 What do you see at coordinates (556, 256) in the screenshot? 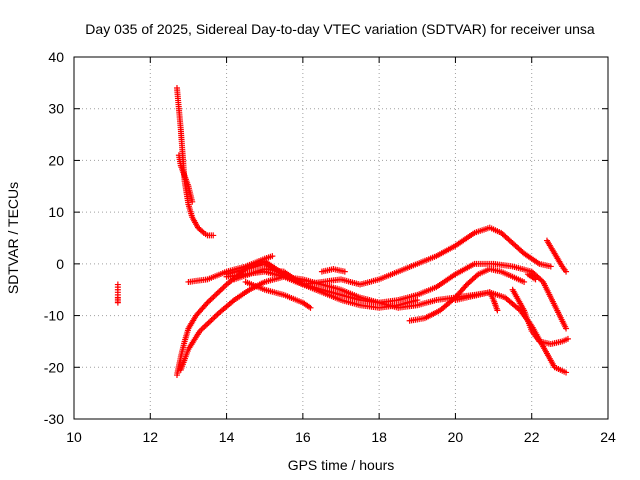
I see `series-arc-o` at bounding box center [556, 256].